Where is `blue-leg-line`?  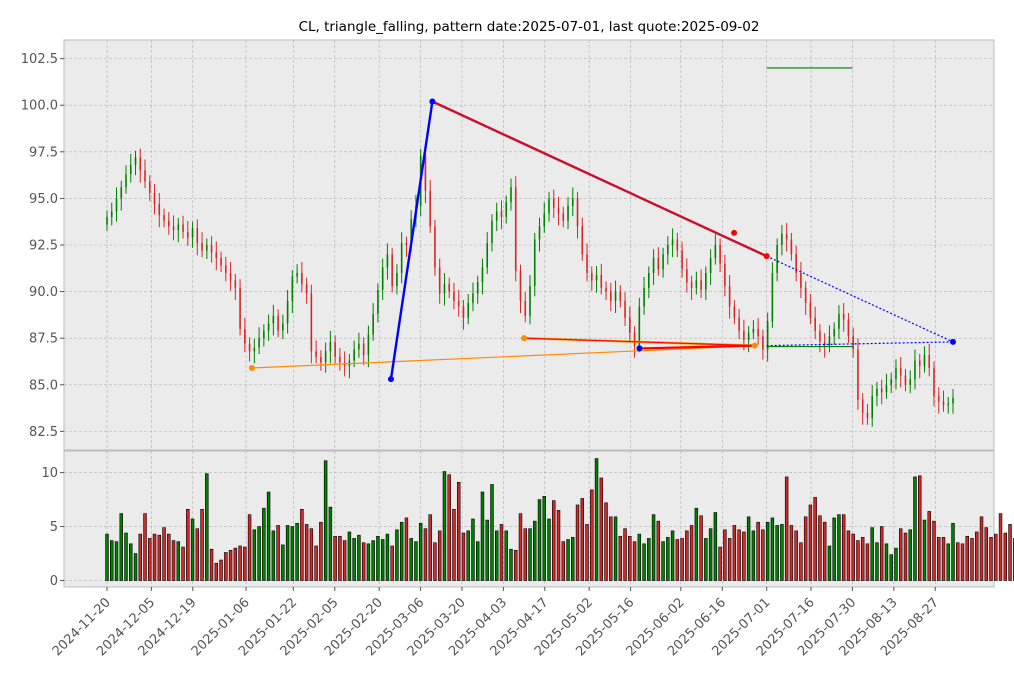
blue-leg-line is located at coordinates (411, 240).